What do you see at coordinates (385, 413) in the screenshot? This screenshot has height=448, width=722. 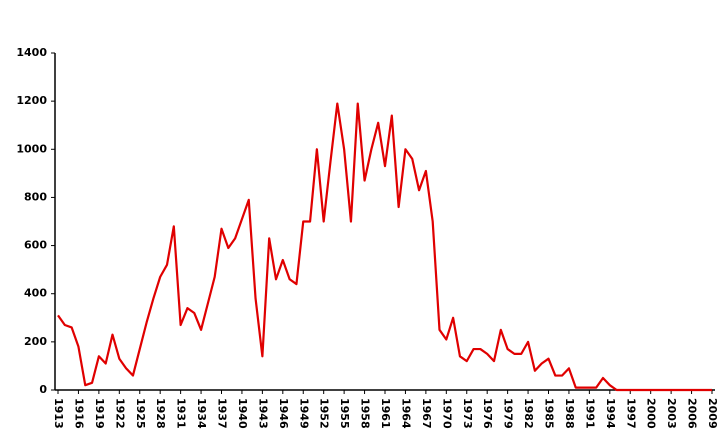 I see `x-tick-label: 1961` at bounding box center [385, 413].